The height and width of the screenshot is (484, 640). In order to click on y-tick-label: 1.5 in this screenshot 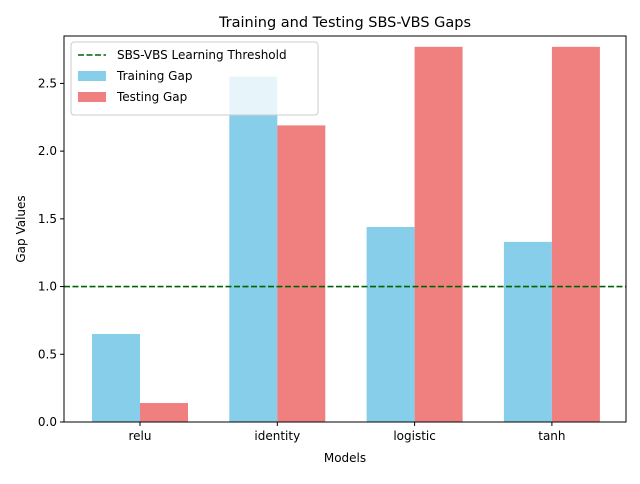, I will do `click(47, 219)`.